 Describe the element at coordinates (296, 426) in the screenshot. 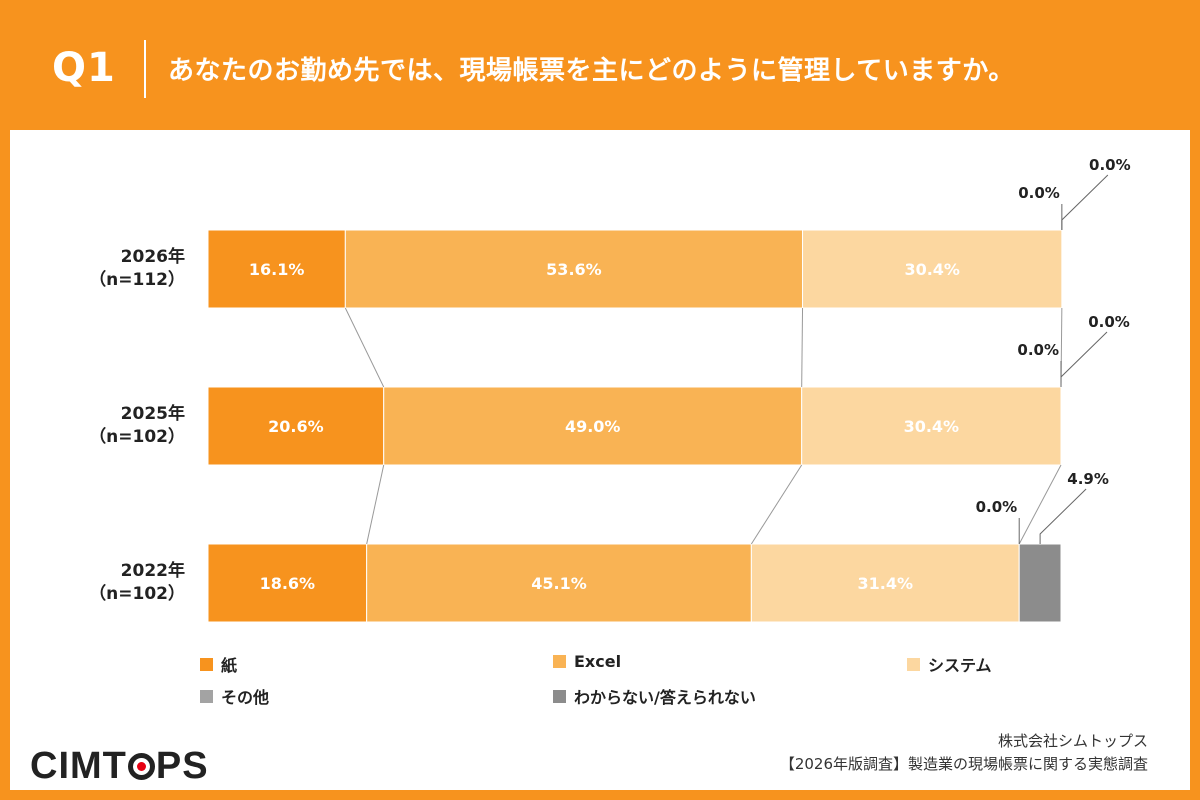

I see `data-label-paper: 20.6%` at that location.